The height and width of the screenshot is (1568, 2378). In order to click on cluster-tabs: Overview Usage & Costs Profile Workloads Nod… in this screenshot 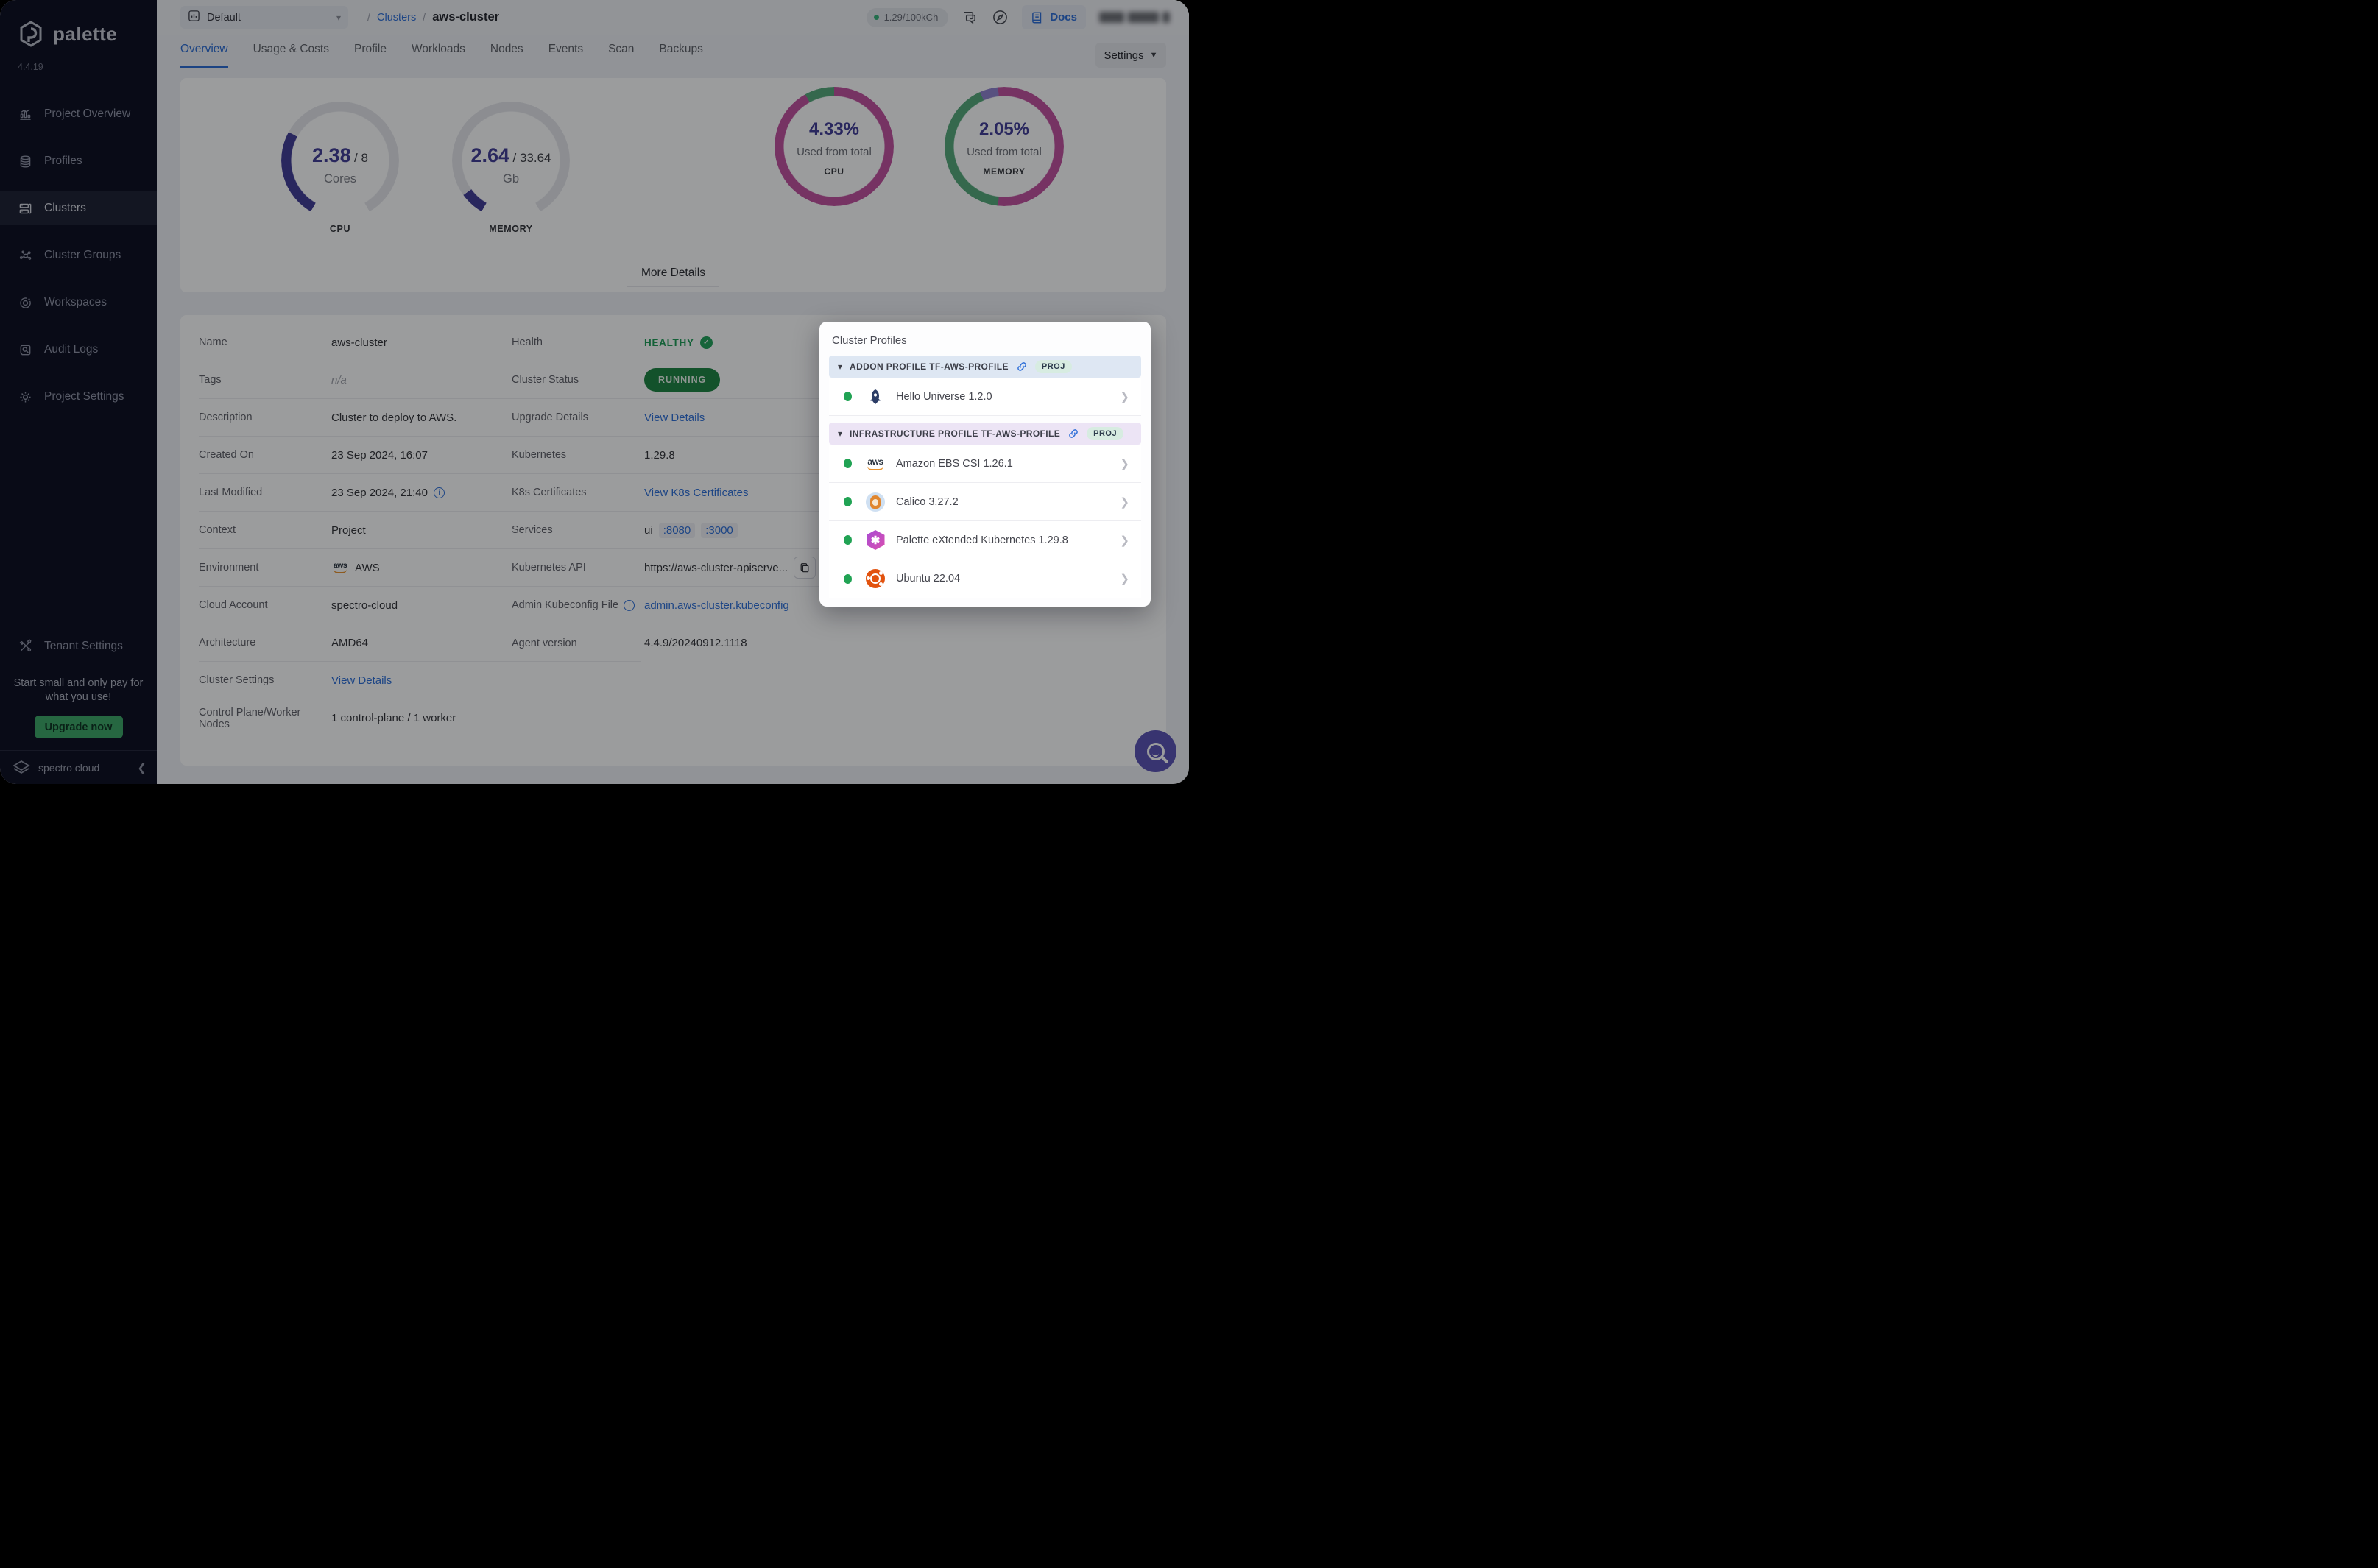, I will do `click(441, 56)`.